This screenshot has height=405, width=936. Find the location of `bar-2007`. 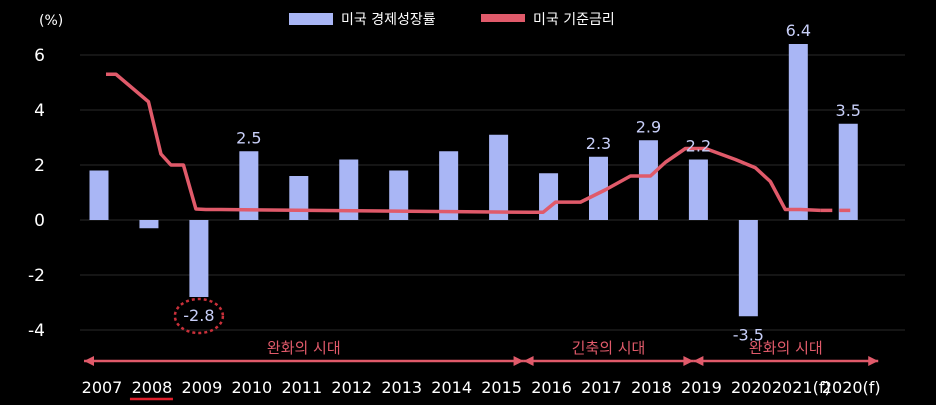

bar-2007 is located at coordinates (99, 195).